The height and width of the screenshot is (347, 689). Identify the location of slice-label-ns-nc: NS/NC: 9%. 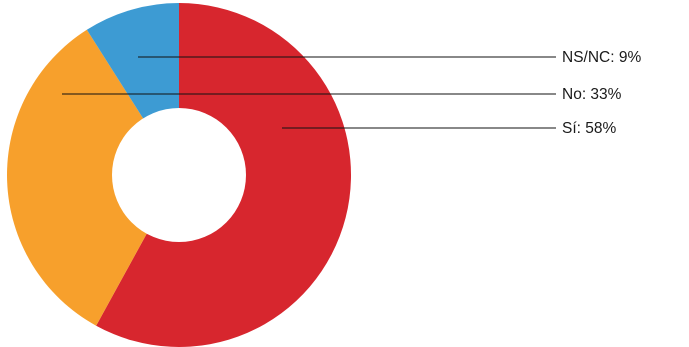
(601, 57).